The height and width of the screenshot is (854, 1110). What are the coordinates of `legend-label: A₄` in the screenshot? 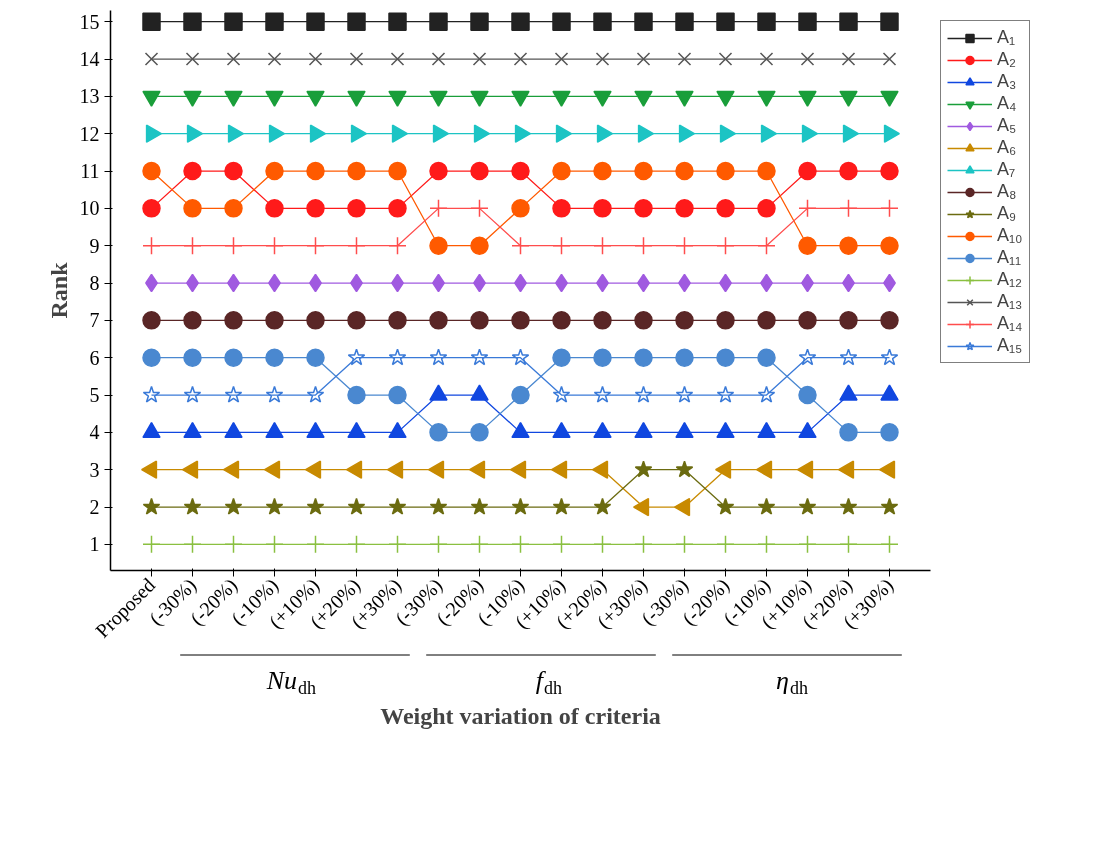 It's located at (1007, 103).